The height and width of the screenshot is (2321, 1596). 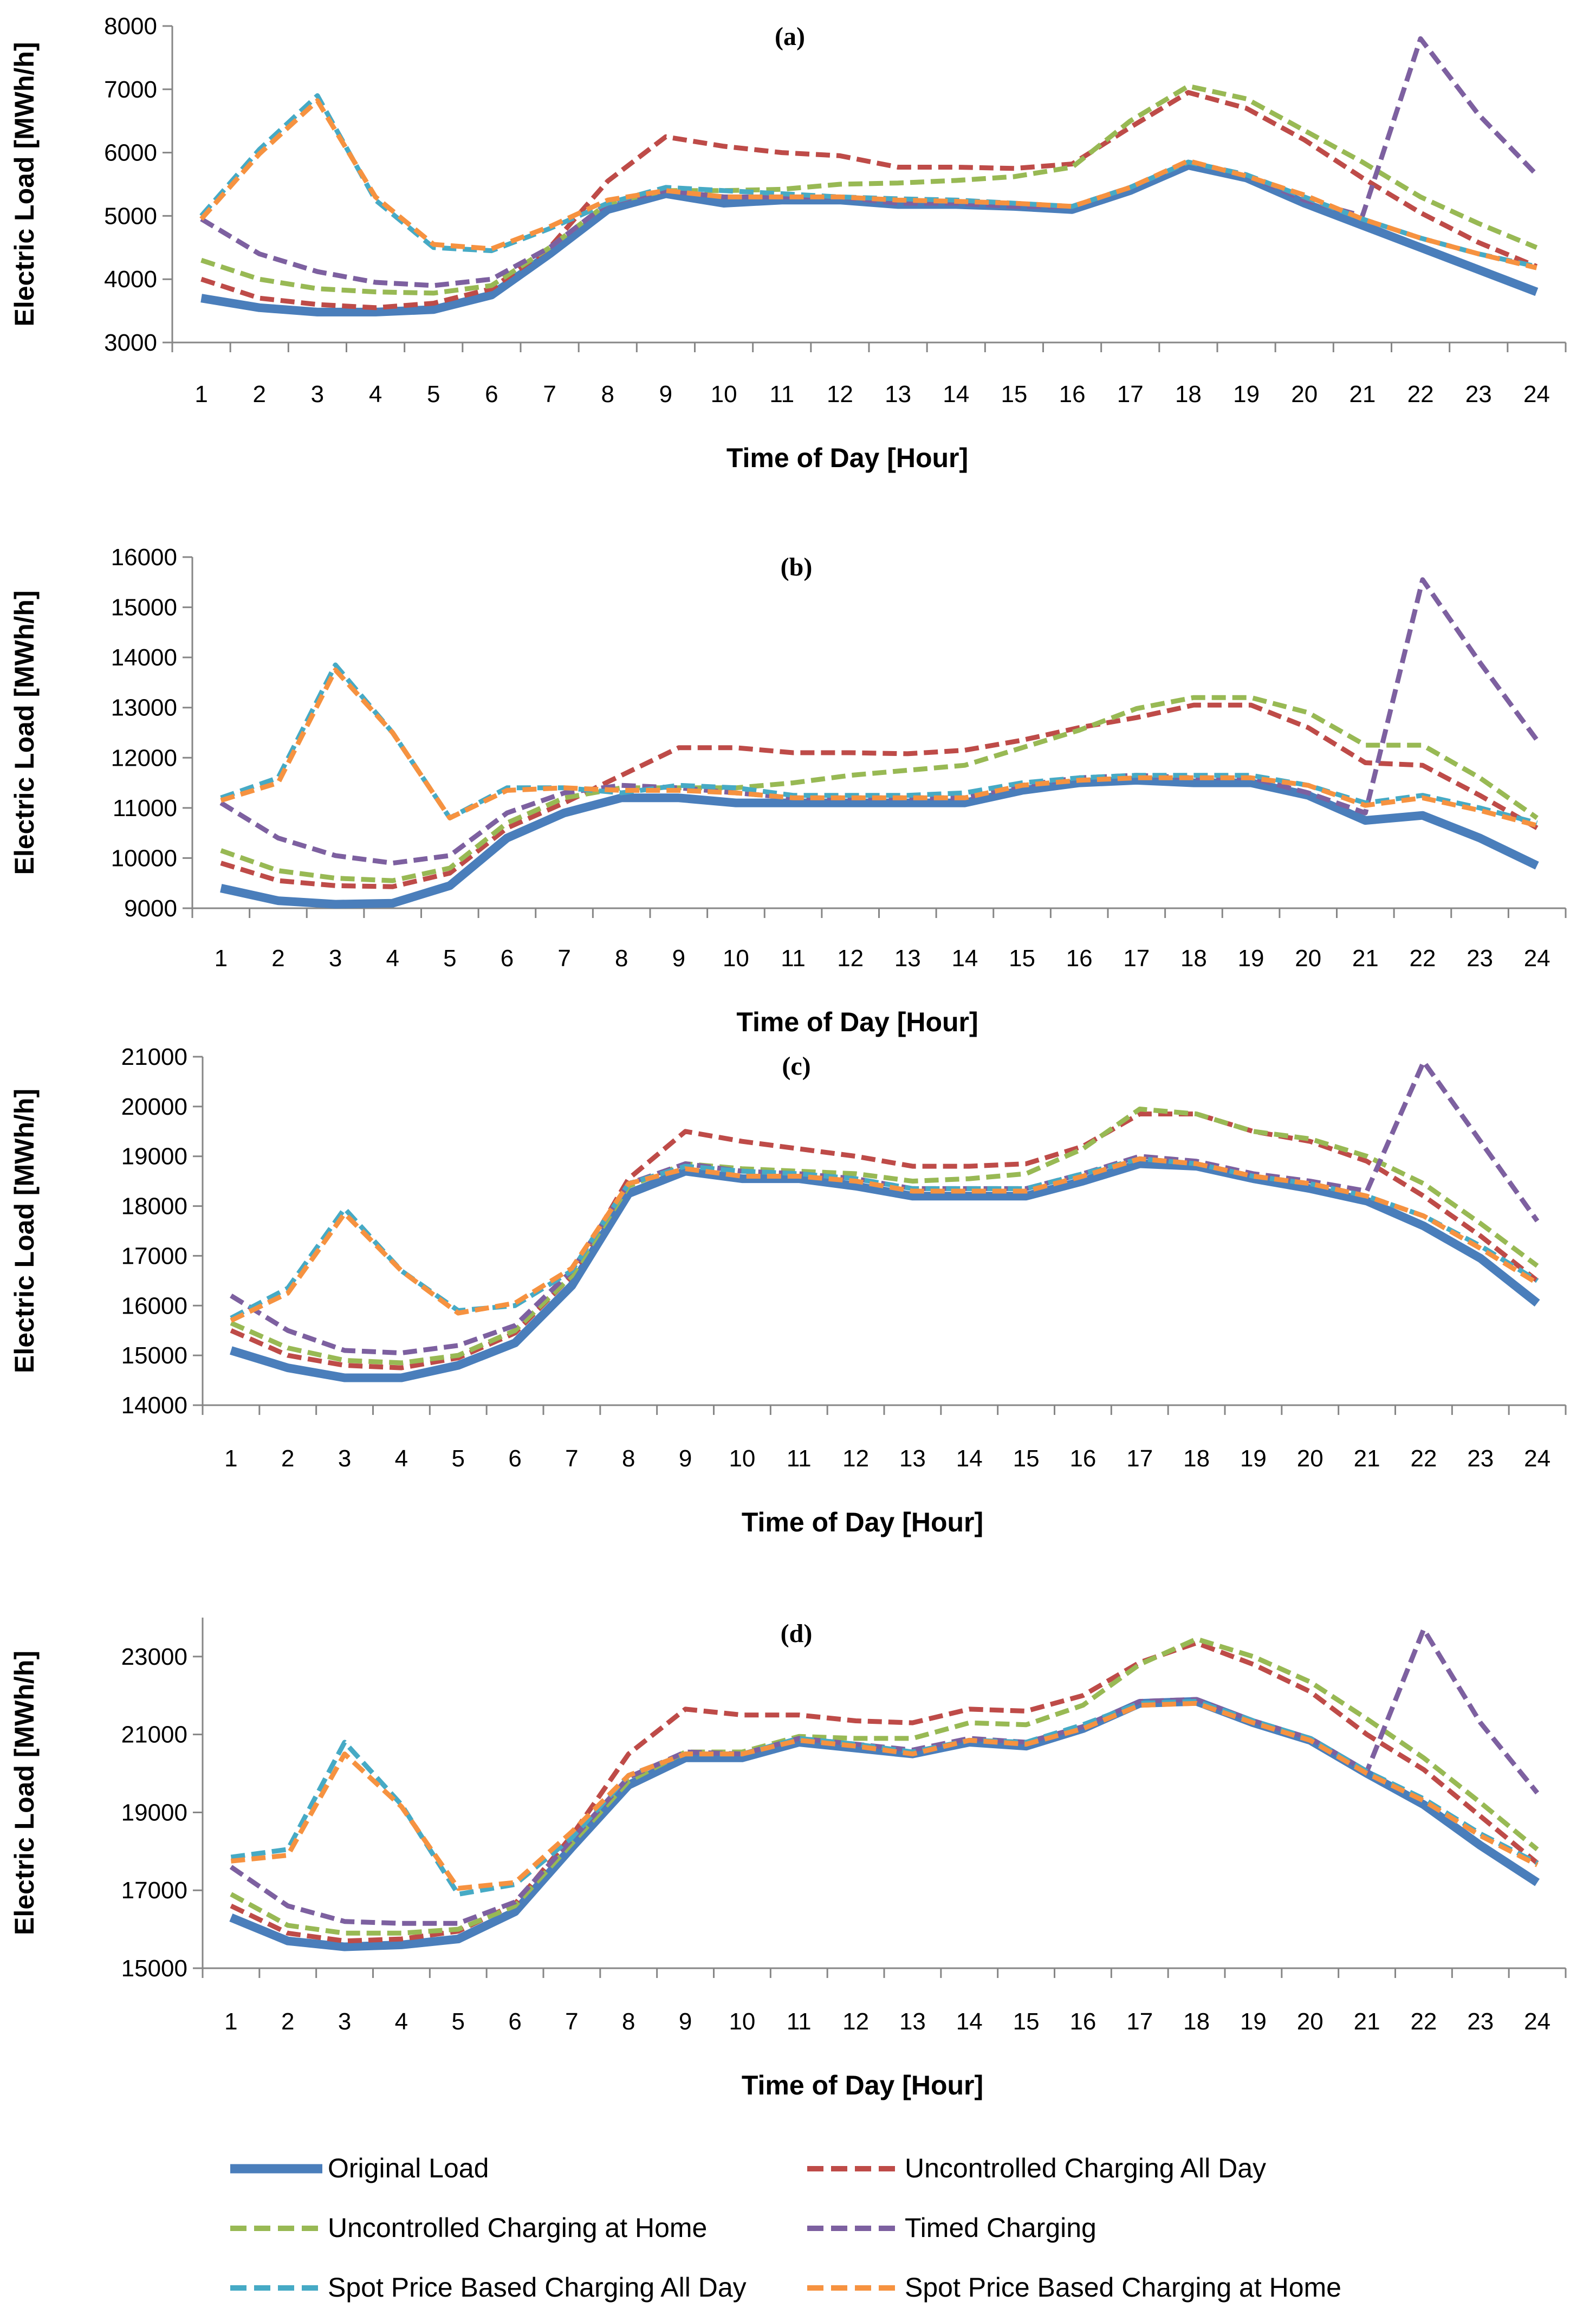 What do you see at coordinates (145, 808) in the screenshot?
I see `y-tick-label: 11000` at bounding box center [145, 808].